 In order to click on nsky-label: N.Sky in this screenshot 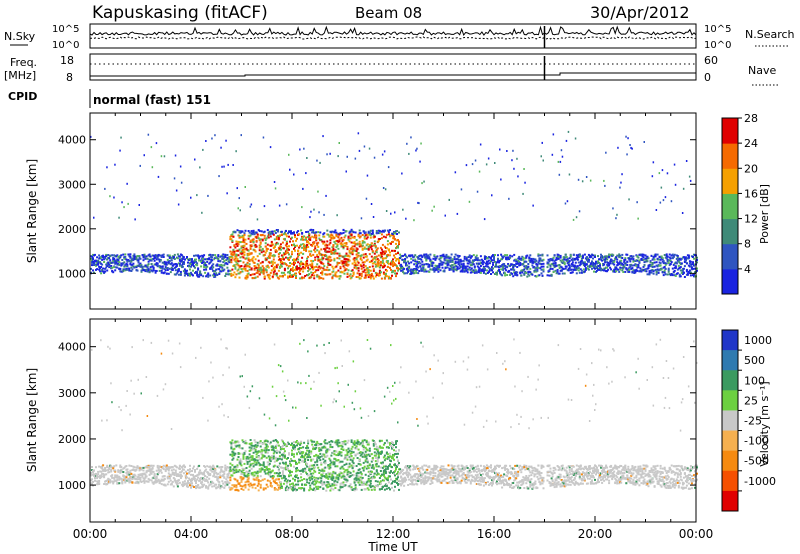, I will do `click(20, 36)`.